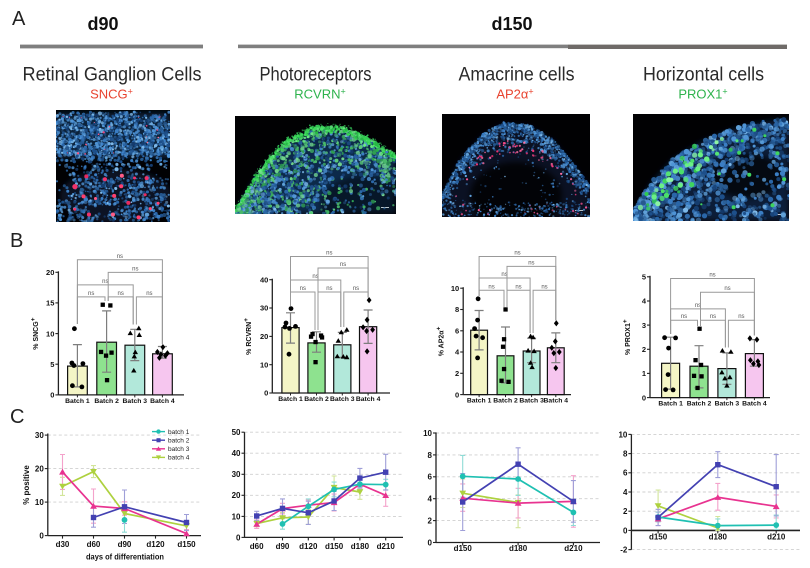  I want to click on svg-text: % PROX1+, so click(627, 337).